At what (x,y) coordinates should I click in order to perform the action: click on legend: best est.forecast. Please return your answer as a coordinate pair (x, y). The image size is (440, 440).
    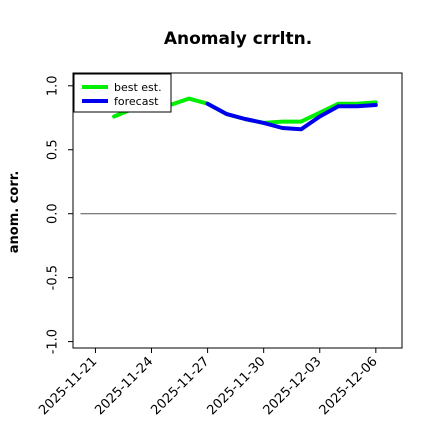
    Looking at the image, I should click on (122, 93).